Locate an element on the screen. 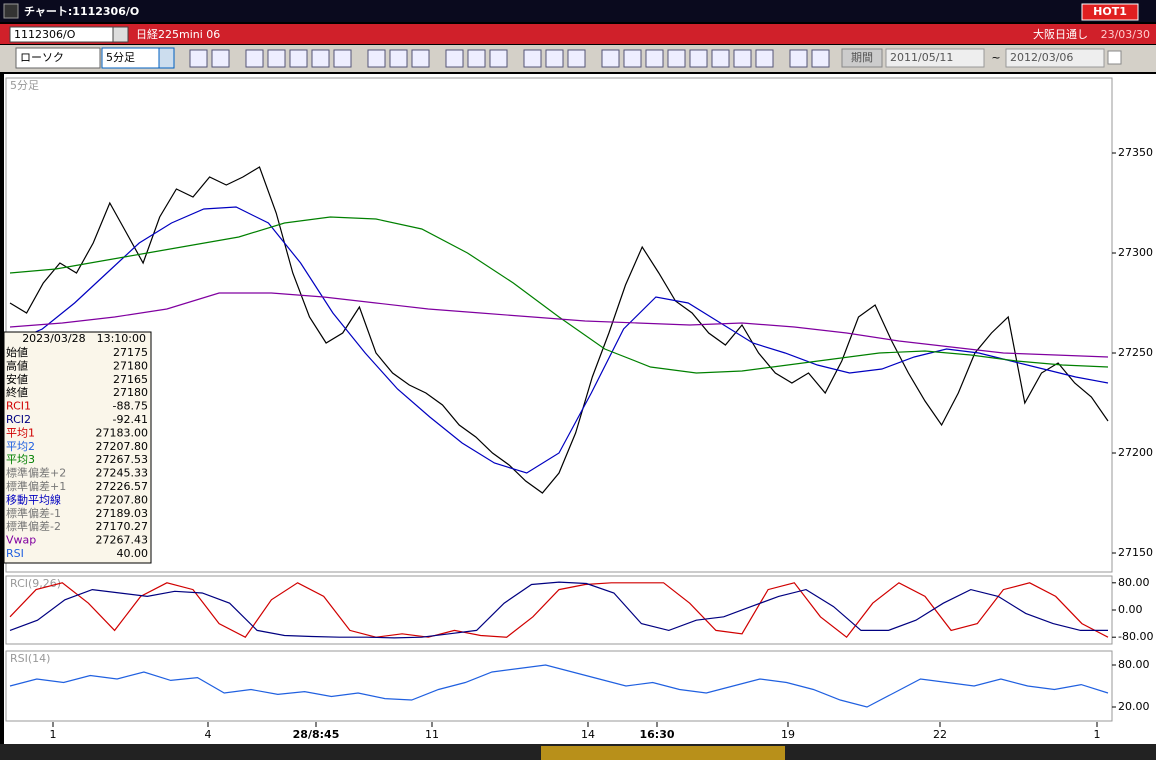 The height and width of the screenshot is (760, 1156). info-label: Vwap is located at coordinates (21, 540).